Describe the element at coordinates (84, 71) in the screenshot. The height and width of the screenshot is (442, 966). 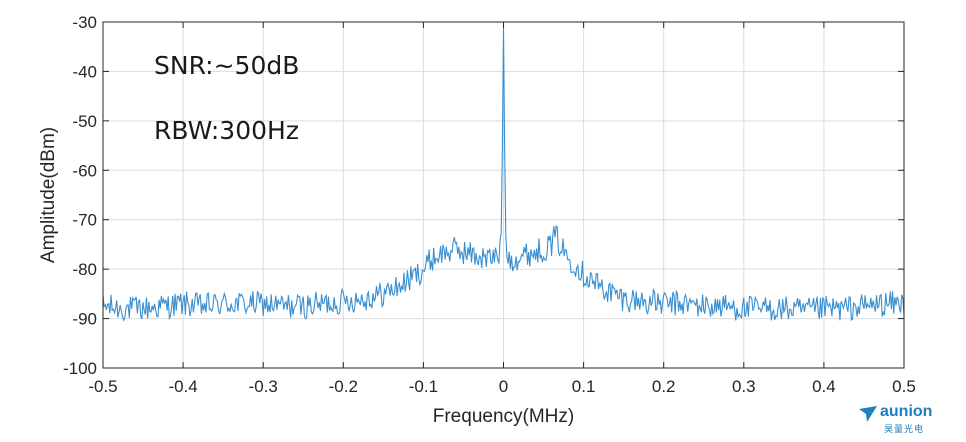
I see `y-tick-label: -40` at that location.